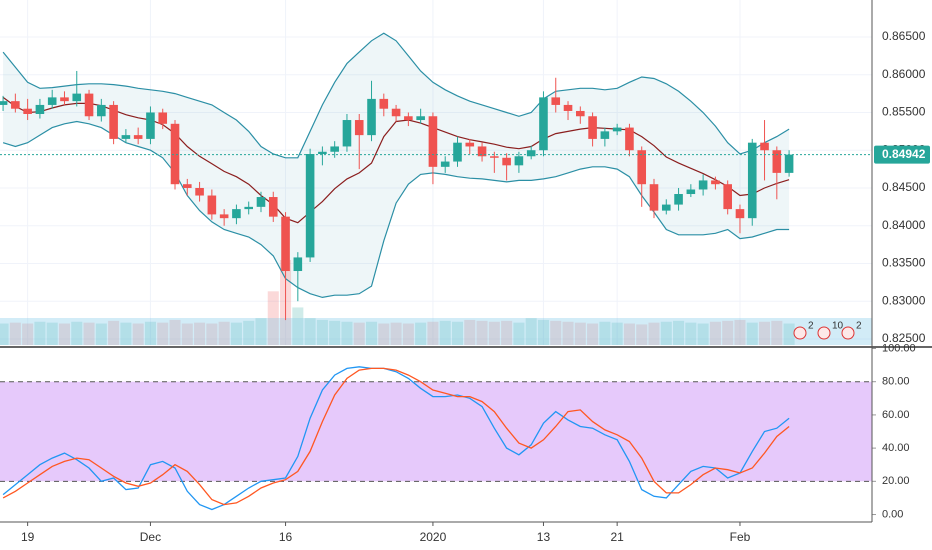  What do you see at coordinates (544, 537) in the screenshot?
I see `x-tick-label: 13` at bounding box center [544, 537].